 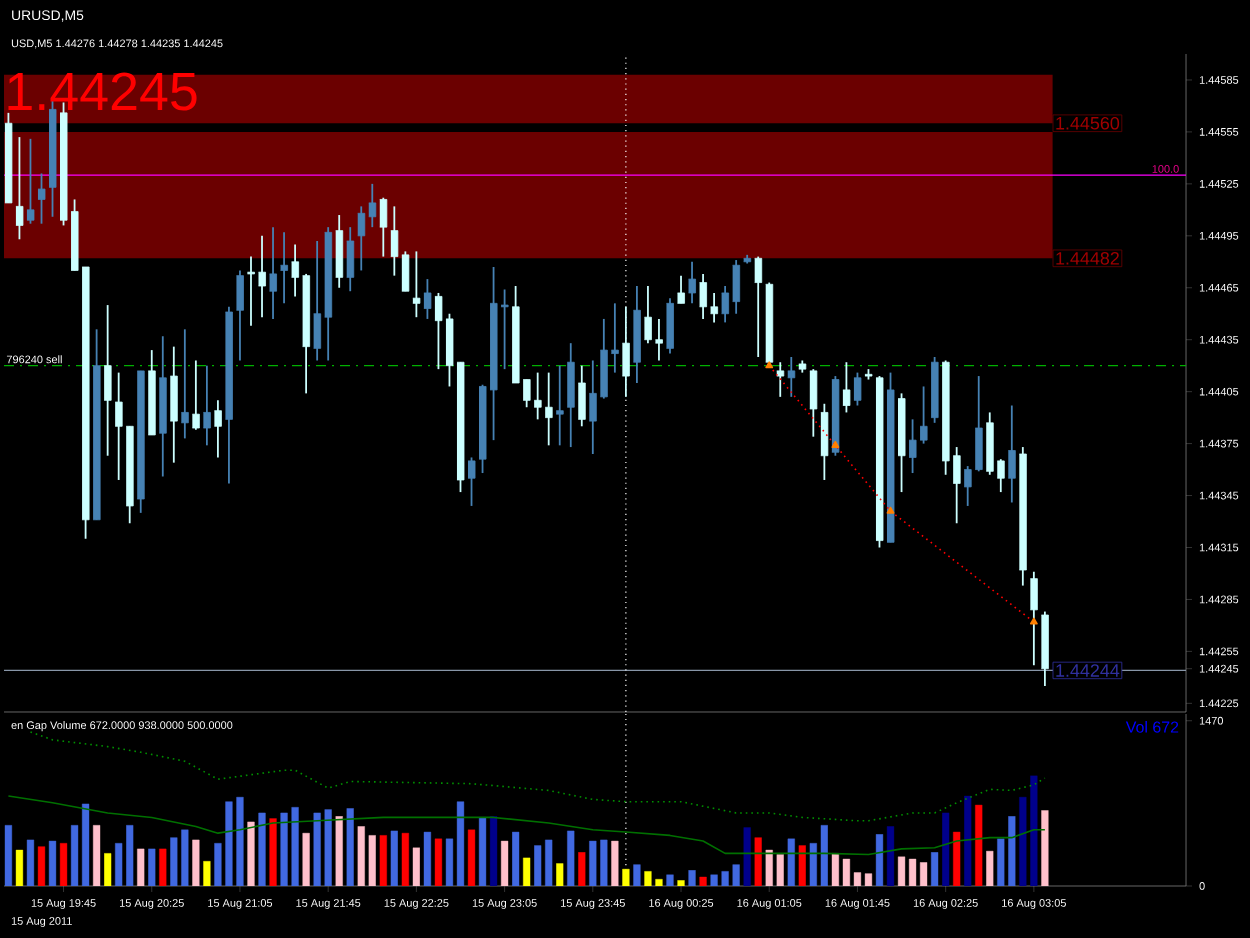 What do you see at coordinates (1088, 123) in the screenshot?
I see `band-label: 1.44560` at bounding box center [1088, 123].